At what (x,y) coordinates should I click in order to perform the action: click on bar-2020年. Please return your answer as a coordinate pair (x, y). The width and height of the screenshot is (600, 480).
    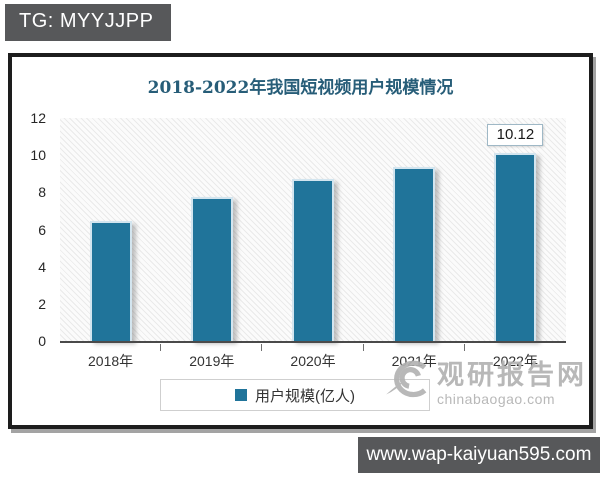
    Looking at the image, I should click on (313, 259).